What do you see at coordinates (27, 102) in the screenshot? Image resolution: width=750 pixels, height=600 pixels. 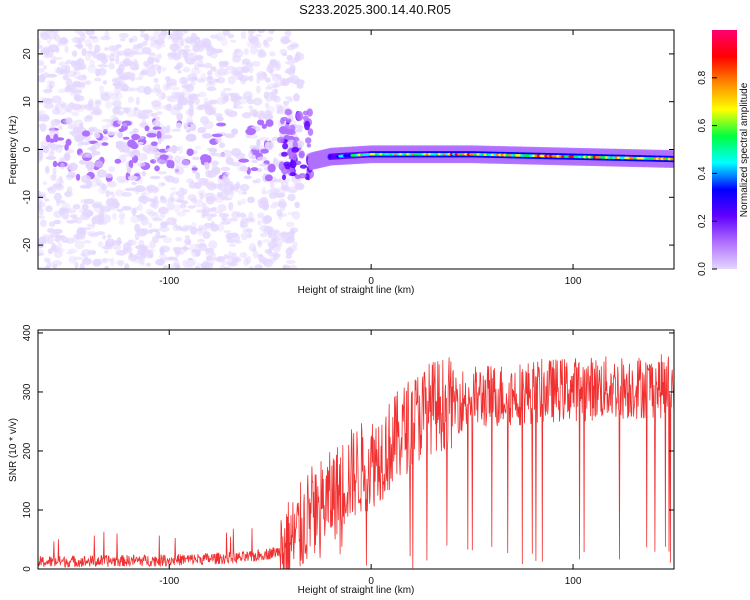 I see `y-tick-label: 10` at bounding box center [27, 102].